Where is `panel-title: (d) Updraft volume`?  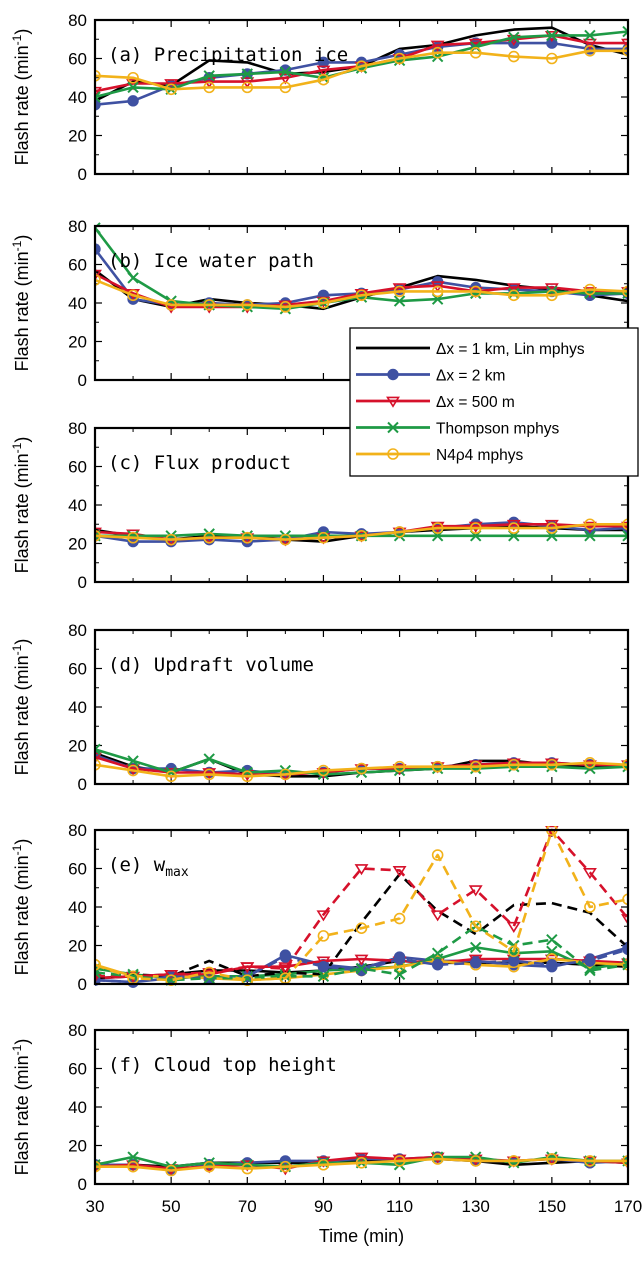 panel-title: (d) Updraft volume is located at coordinates (211, 665).